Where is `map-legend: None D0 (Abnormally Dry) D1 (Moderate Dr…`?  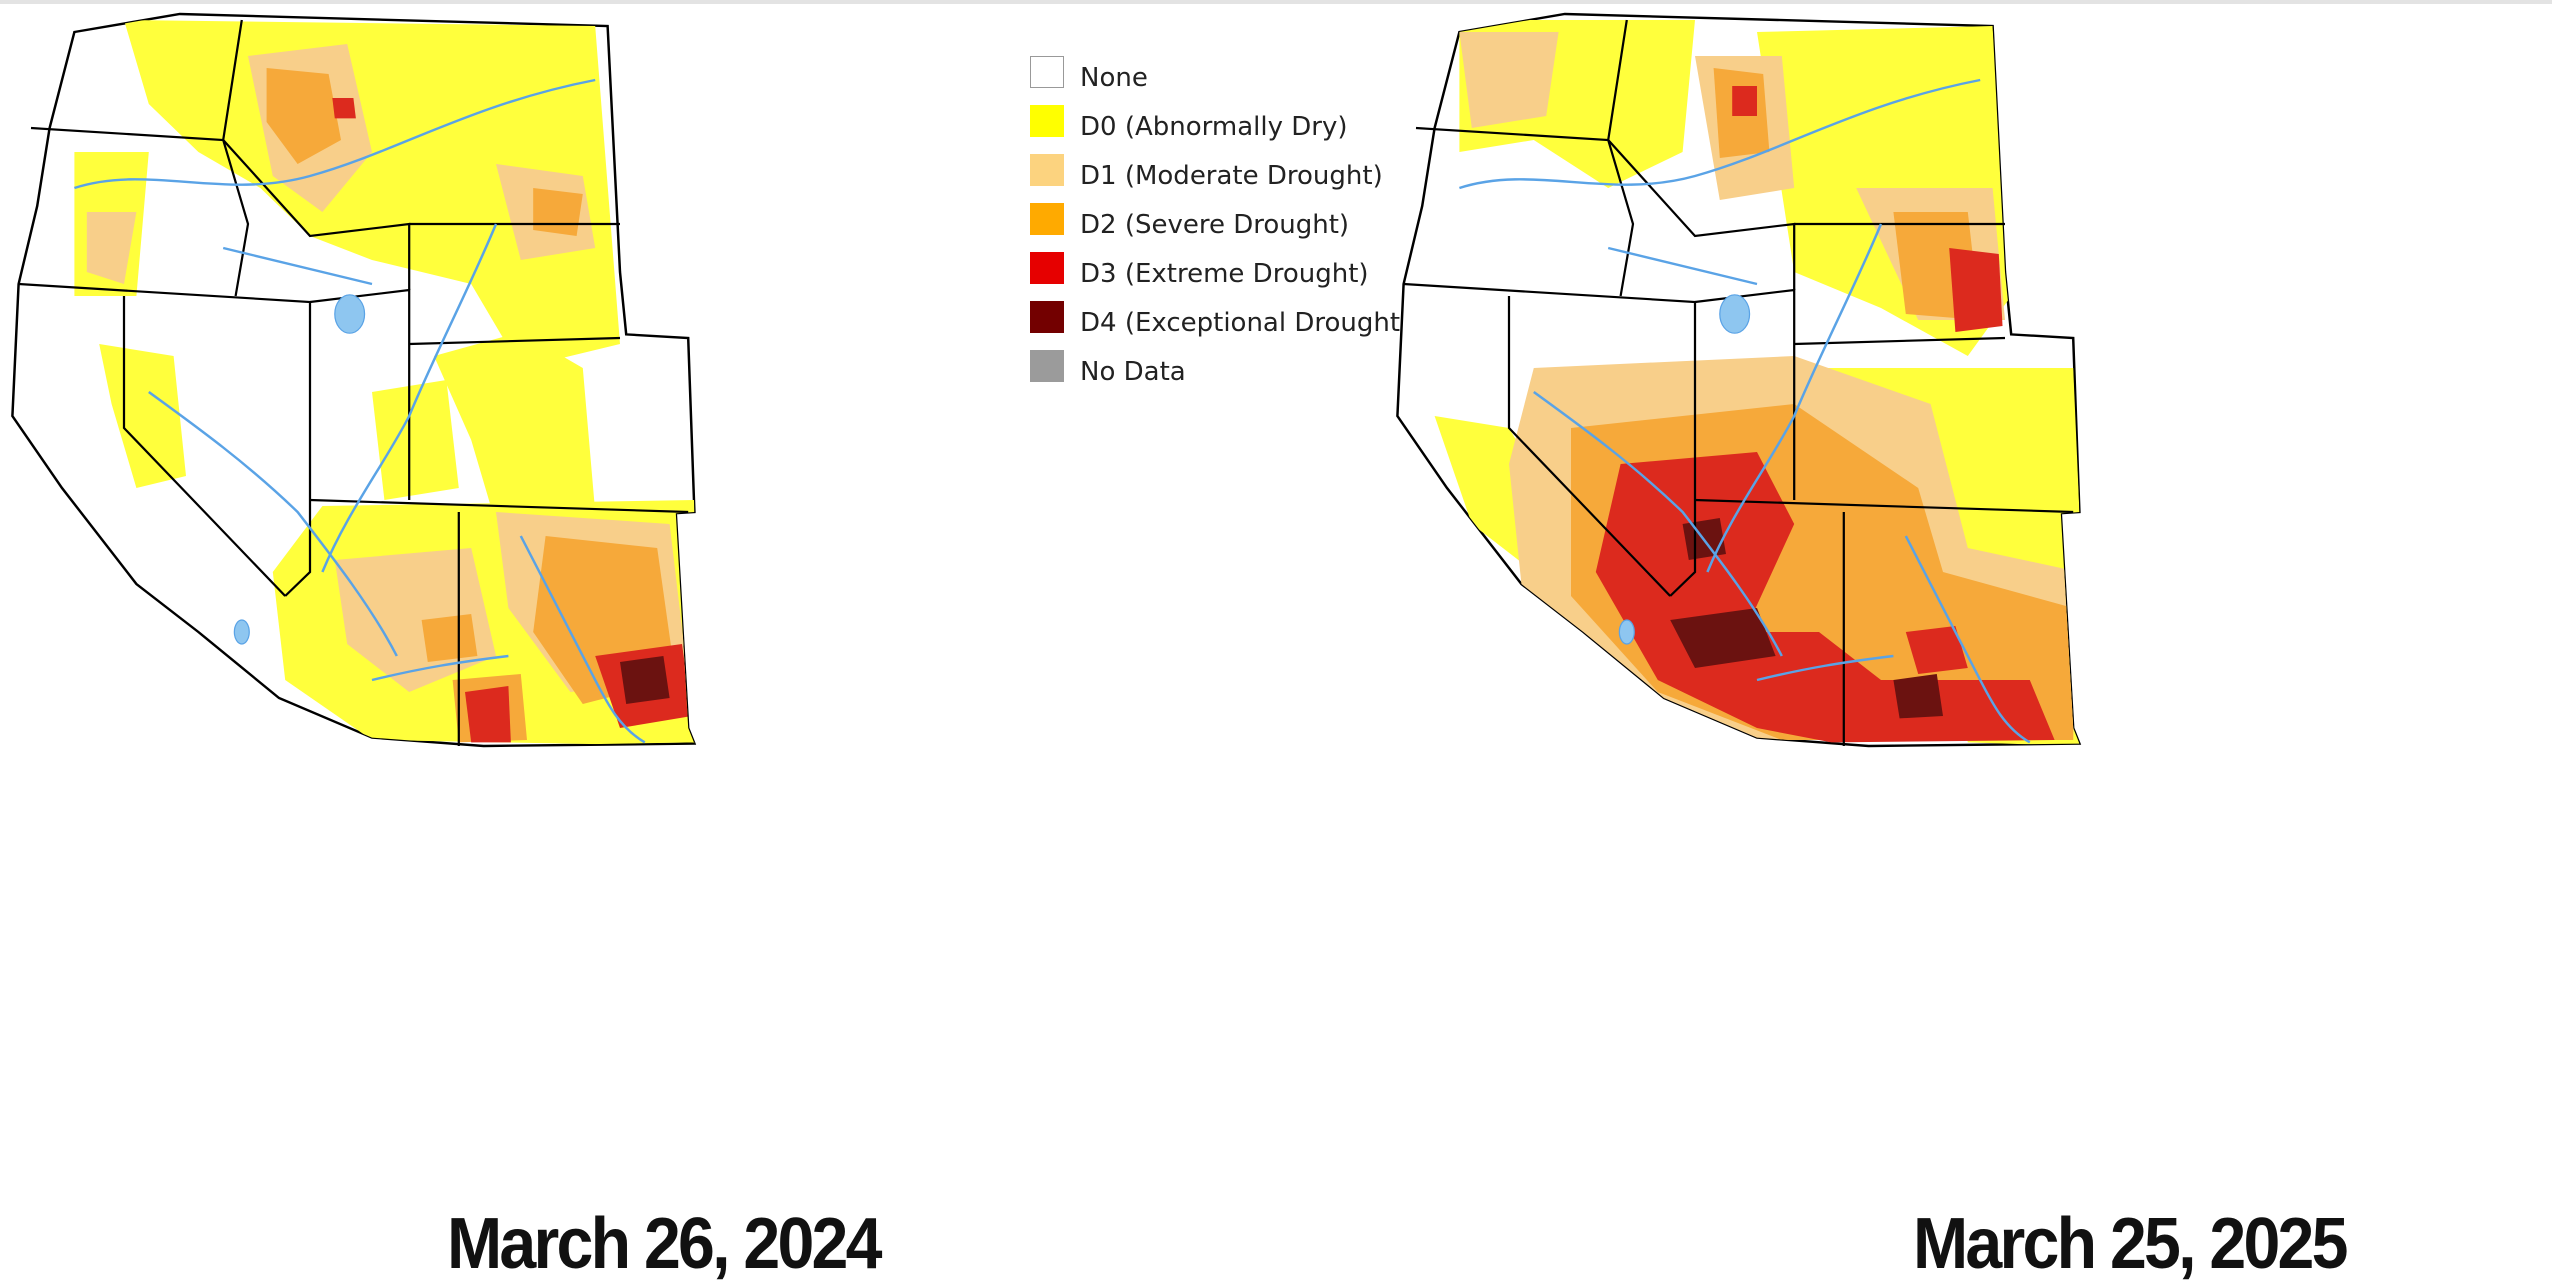 map-legend: None D0 (Abnormally Dry) D1 (Moderate Dr… is located at coordinates (1240, 227).